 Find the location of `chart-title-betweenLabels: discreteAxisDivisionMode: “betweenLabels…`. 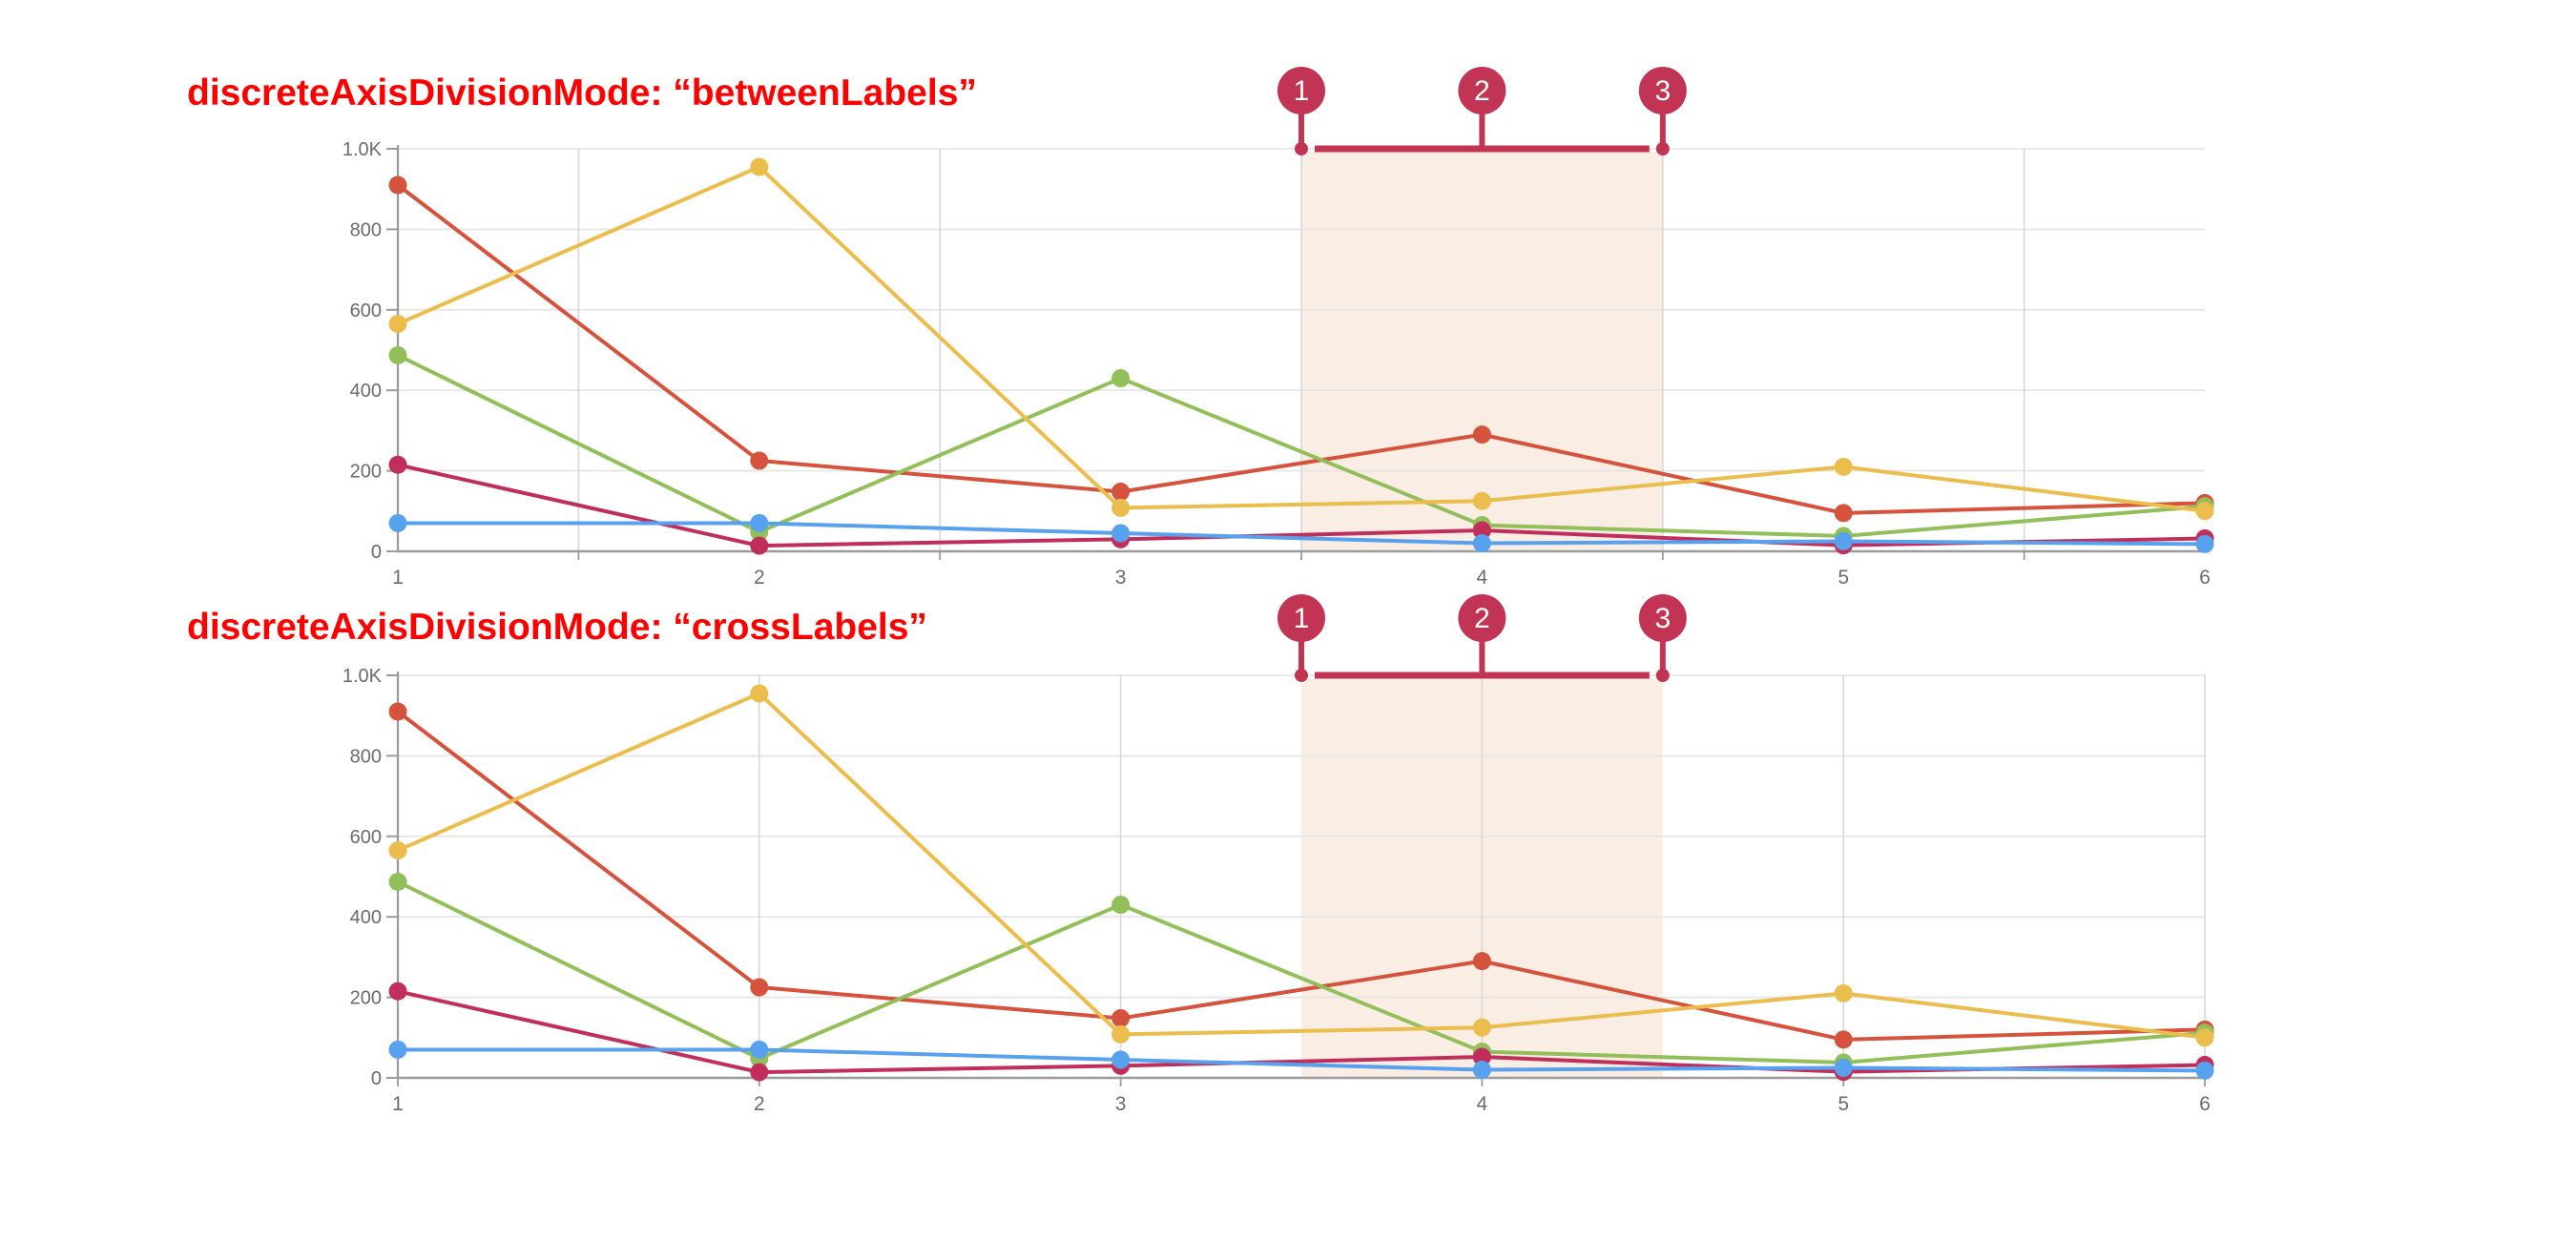

chart-title-betweenLabels: discreteAxisDivisionMode: “betweenLabels… is located at coordinates (582, 93).